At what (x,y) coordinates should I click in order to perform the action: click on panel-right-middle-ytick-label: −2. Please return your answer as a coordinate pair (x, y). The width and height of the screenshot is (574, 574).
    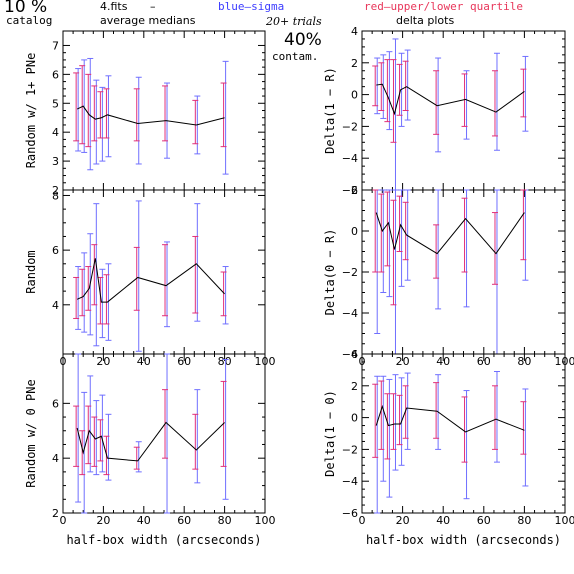
    Looking at the image, I should click on (350, 272).